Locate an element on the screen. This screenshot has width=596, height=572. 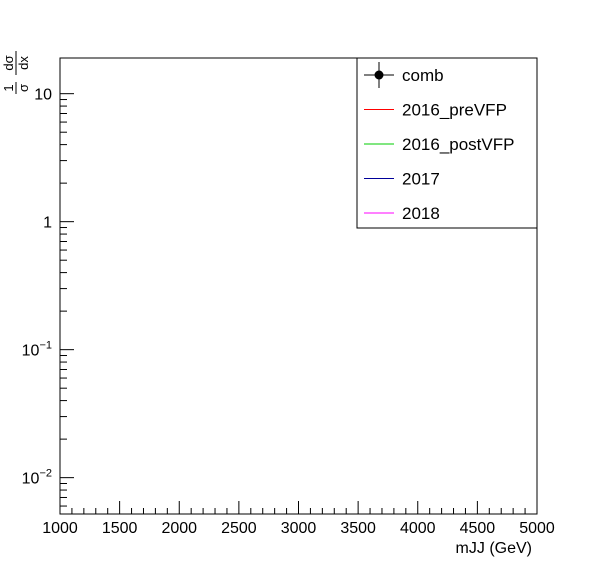
y-tick-label: 10⁻² is located at coordinates (37, 478).